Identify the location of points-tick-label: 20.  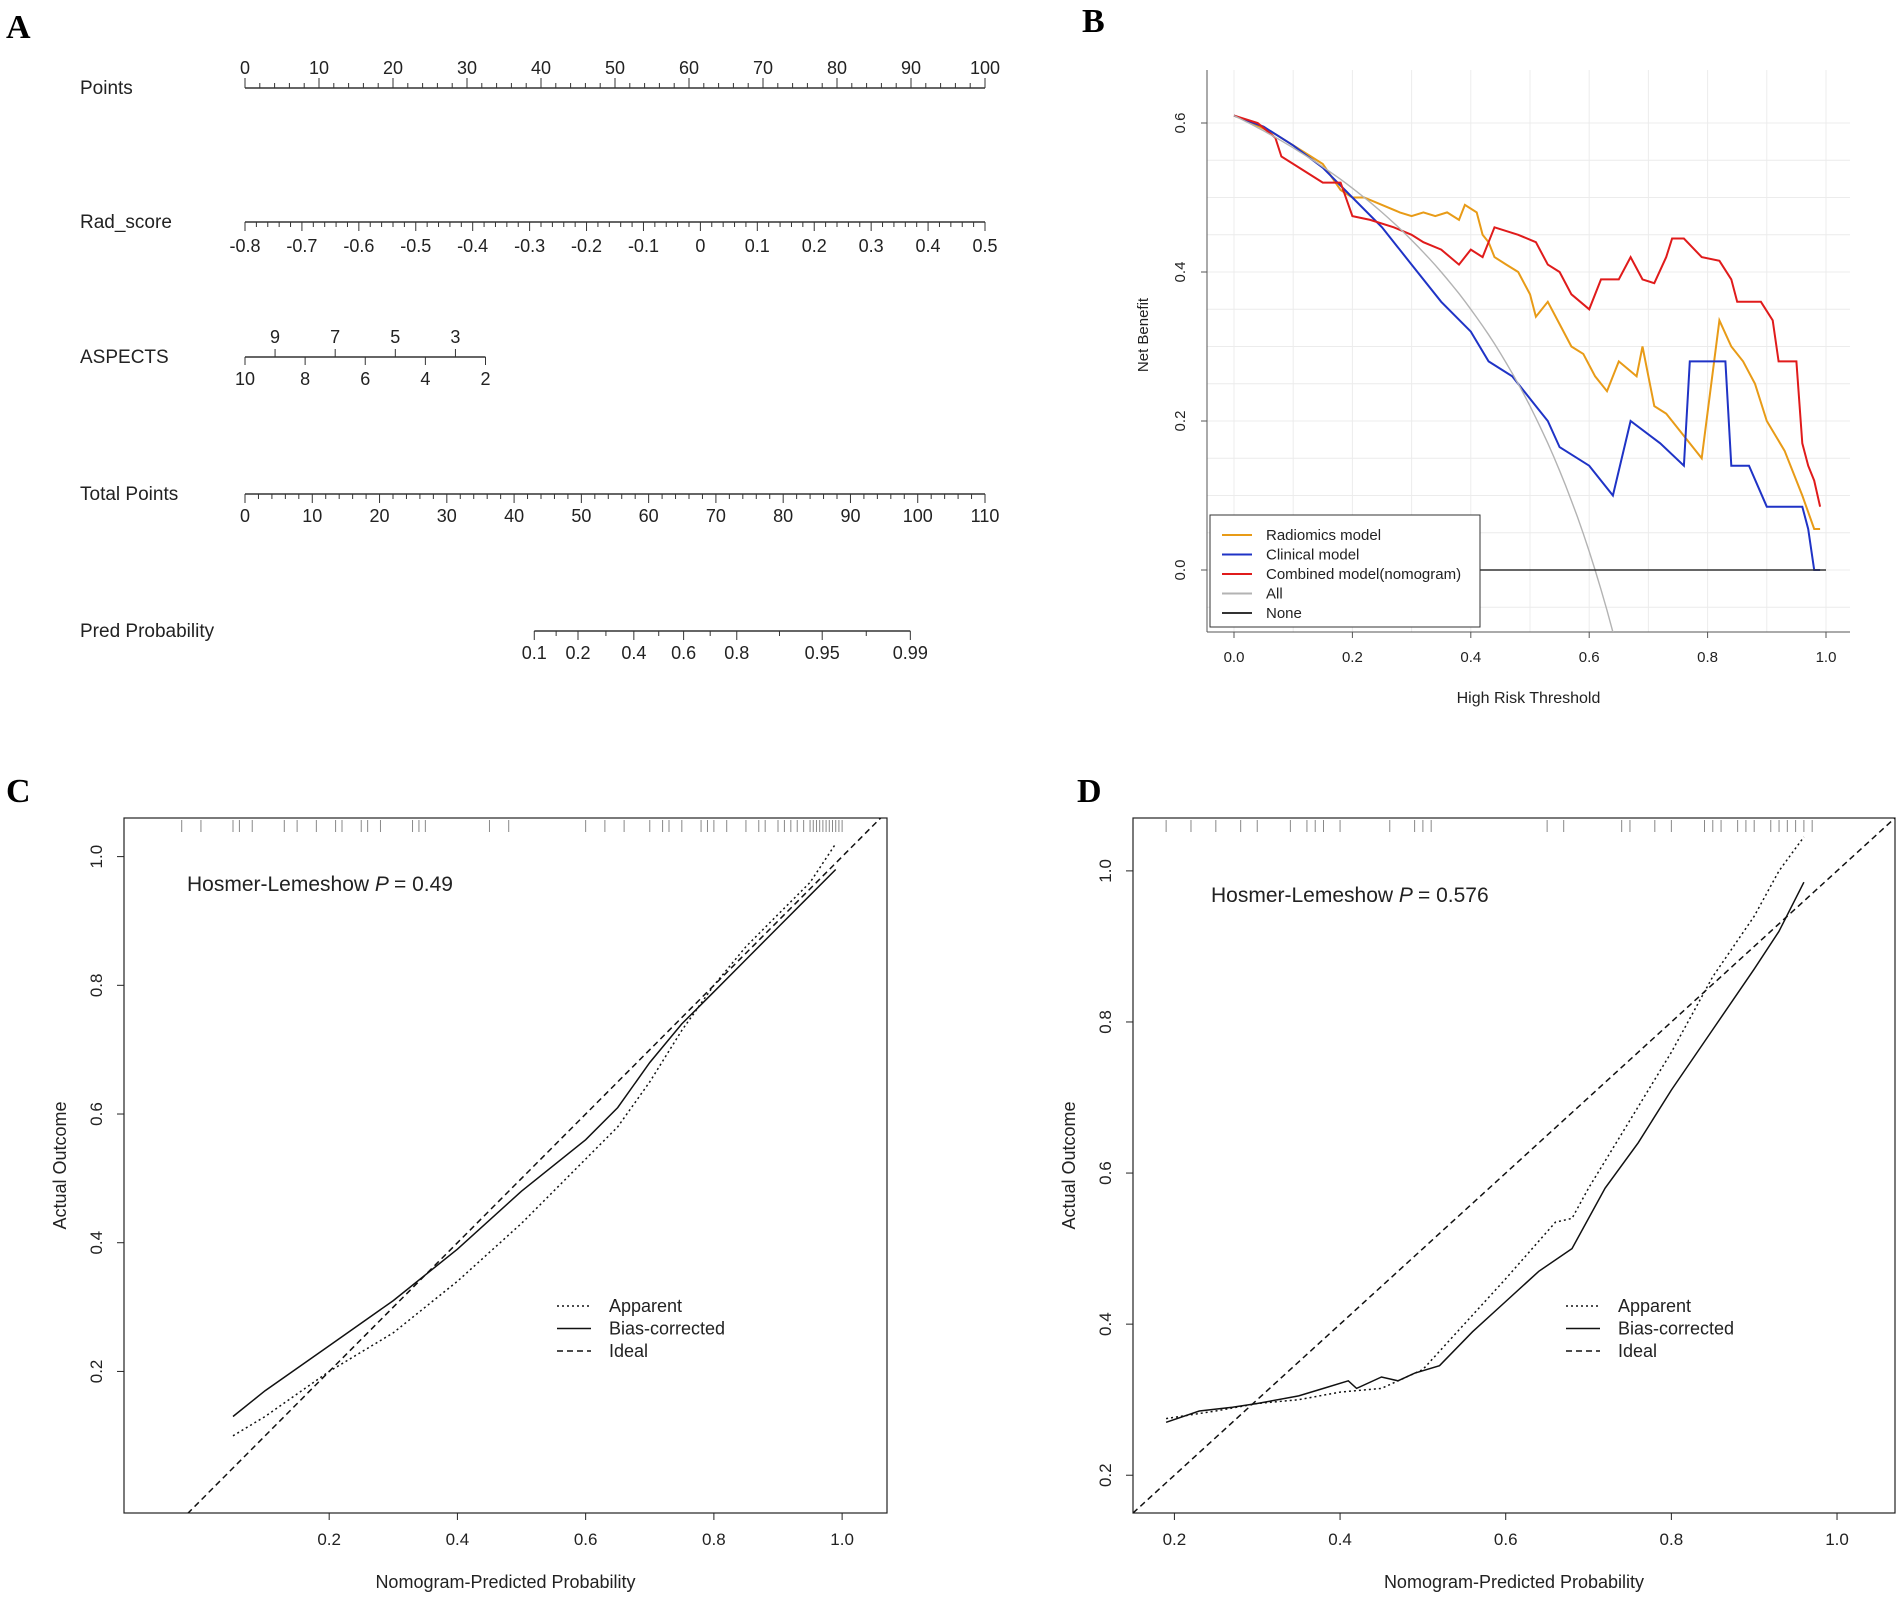
(393, 68).